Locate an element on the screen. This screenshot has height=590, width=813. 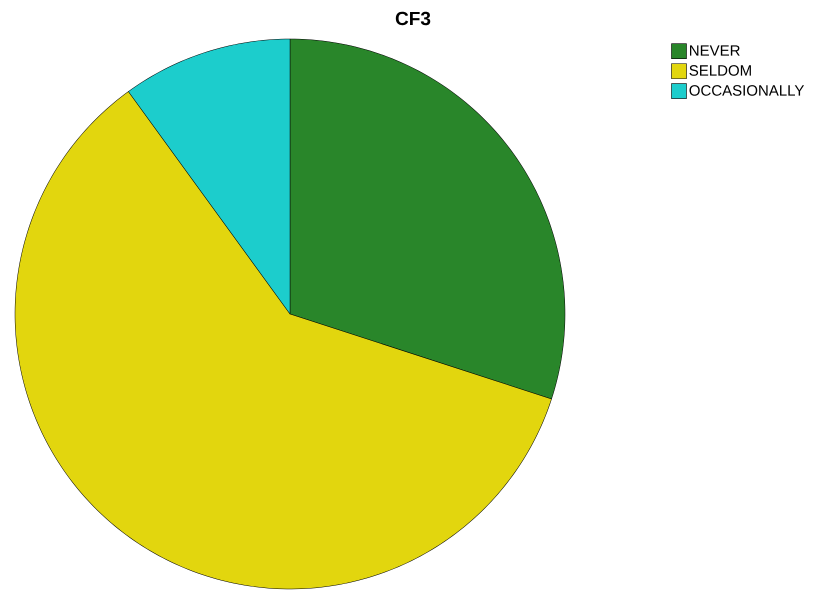
legend-label: NEVER is located at coordinates (715, 50).